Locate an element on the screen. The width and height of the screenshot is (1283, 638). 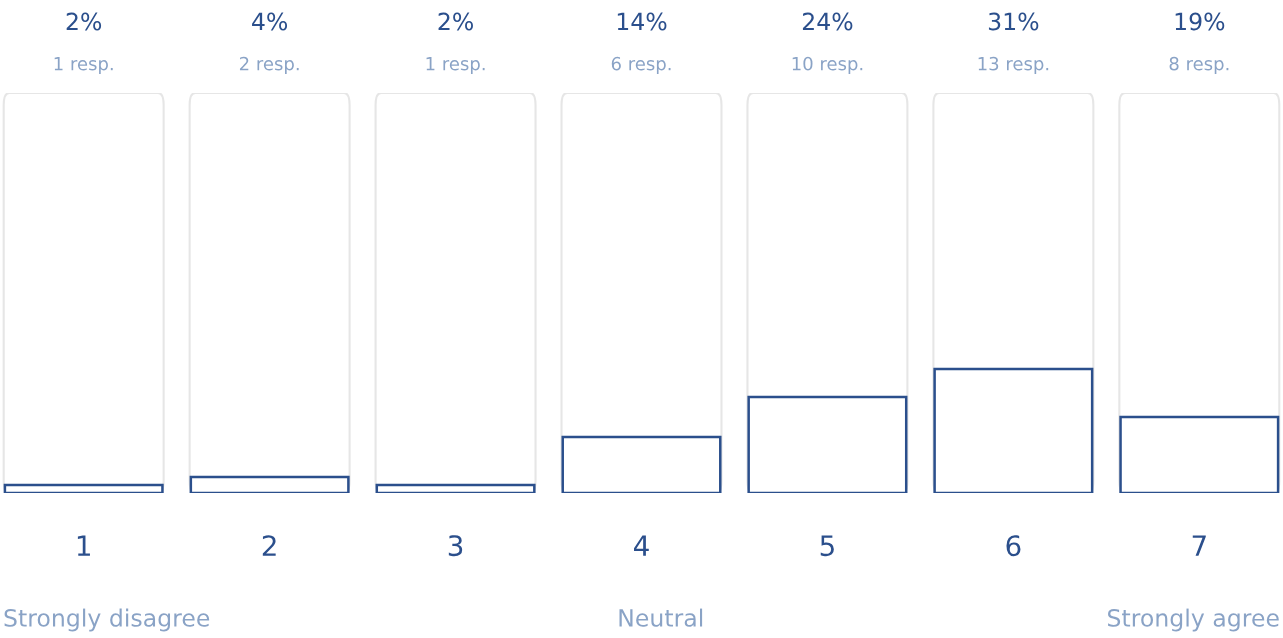
data-label: 19% is located at coordinates (1200, 21).